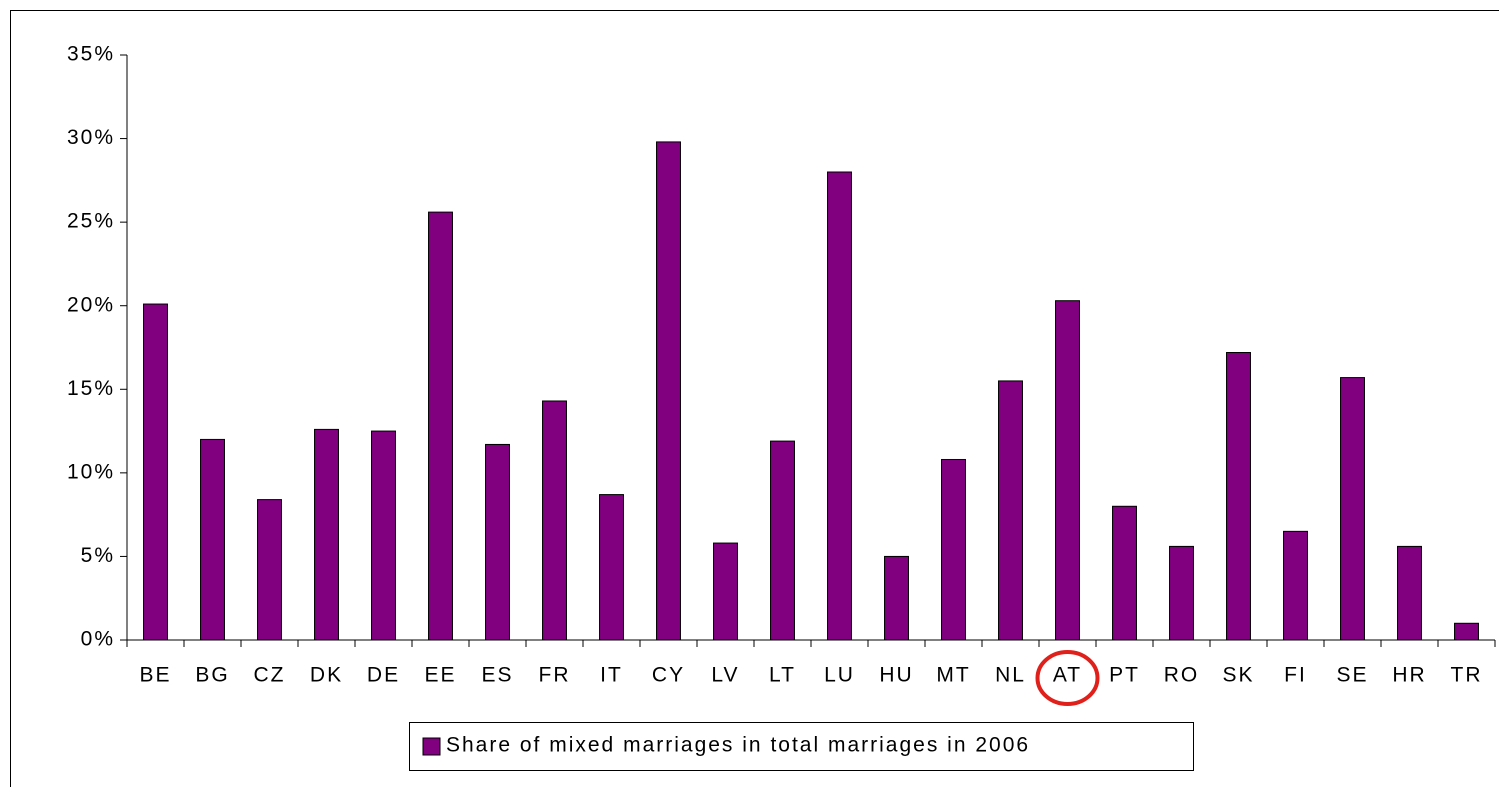  What do you see at coordinates (91, 471) in the screenshot?
I see `y-tick-label: 10%` at bounding box center [91, 471].